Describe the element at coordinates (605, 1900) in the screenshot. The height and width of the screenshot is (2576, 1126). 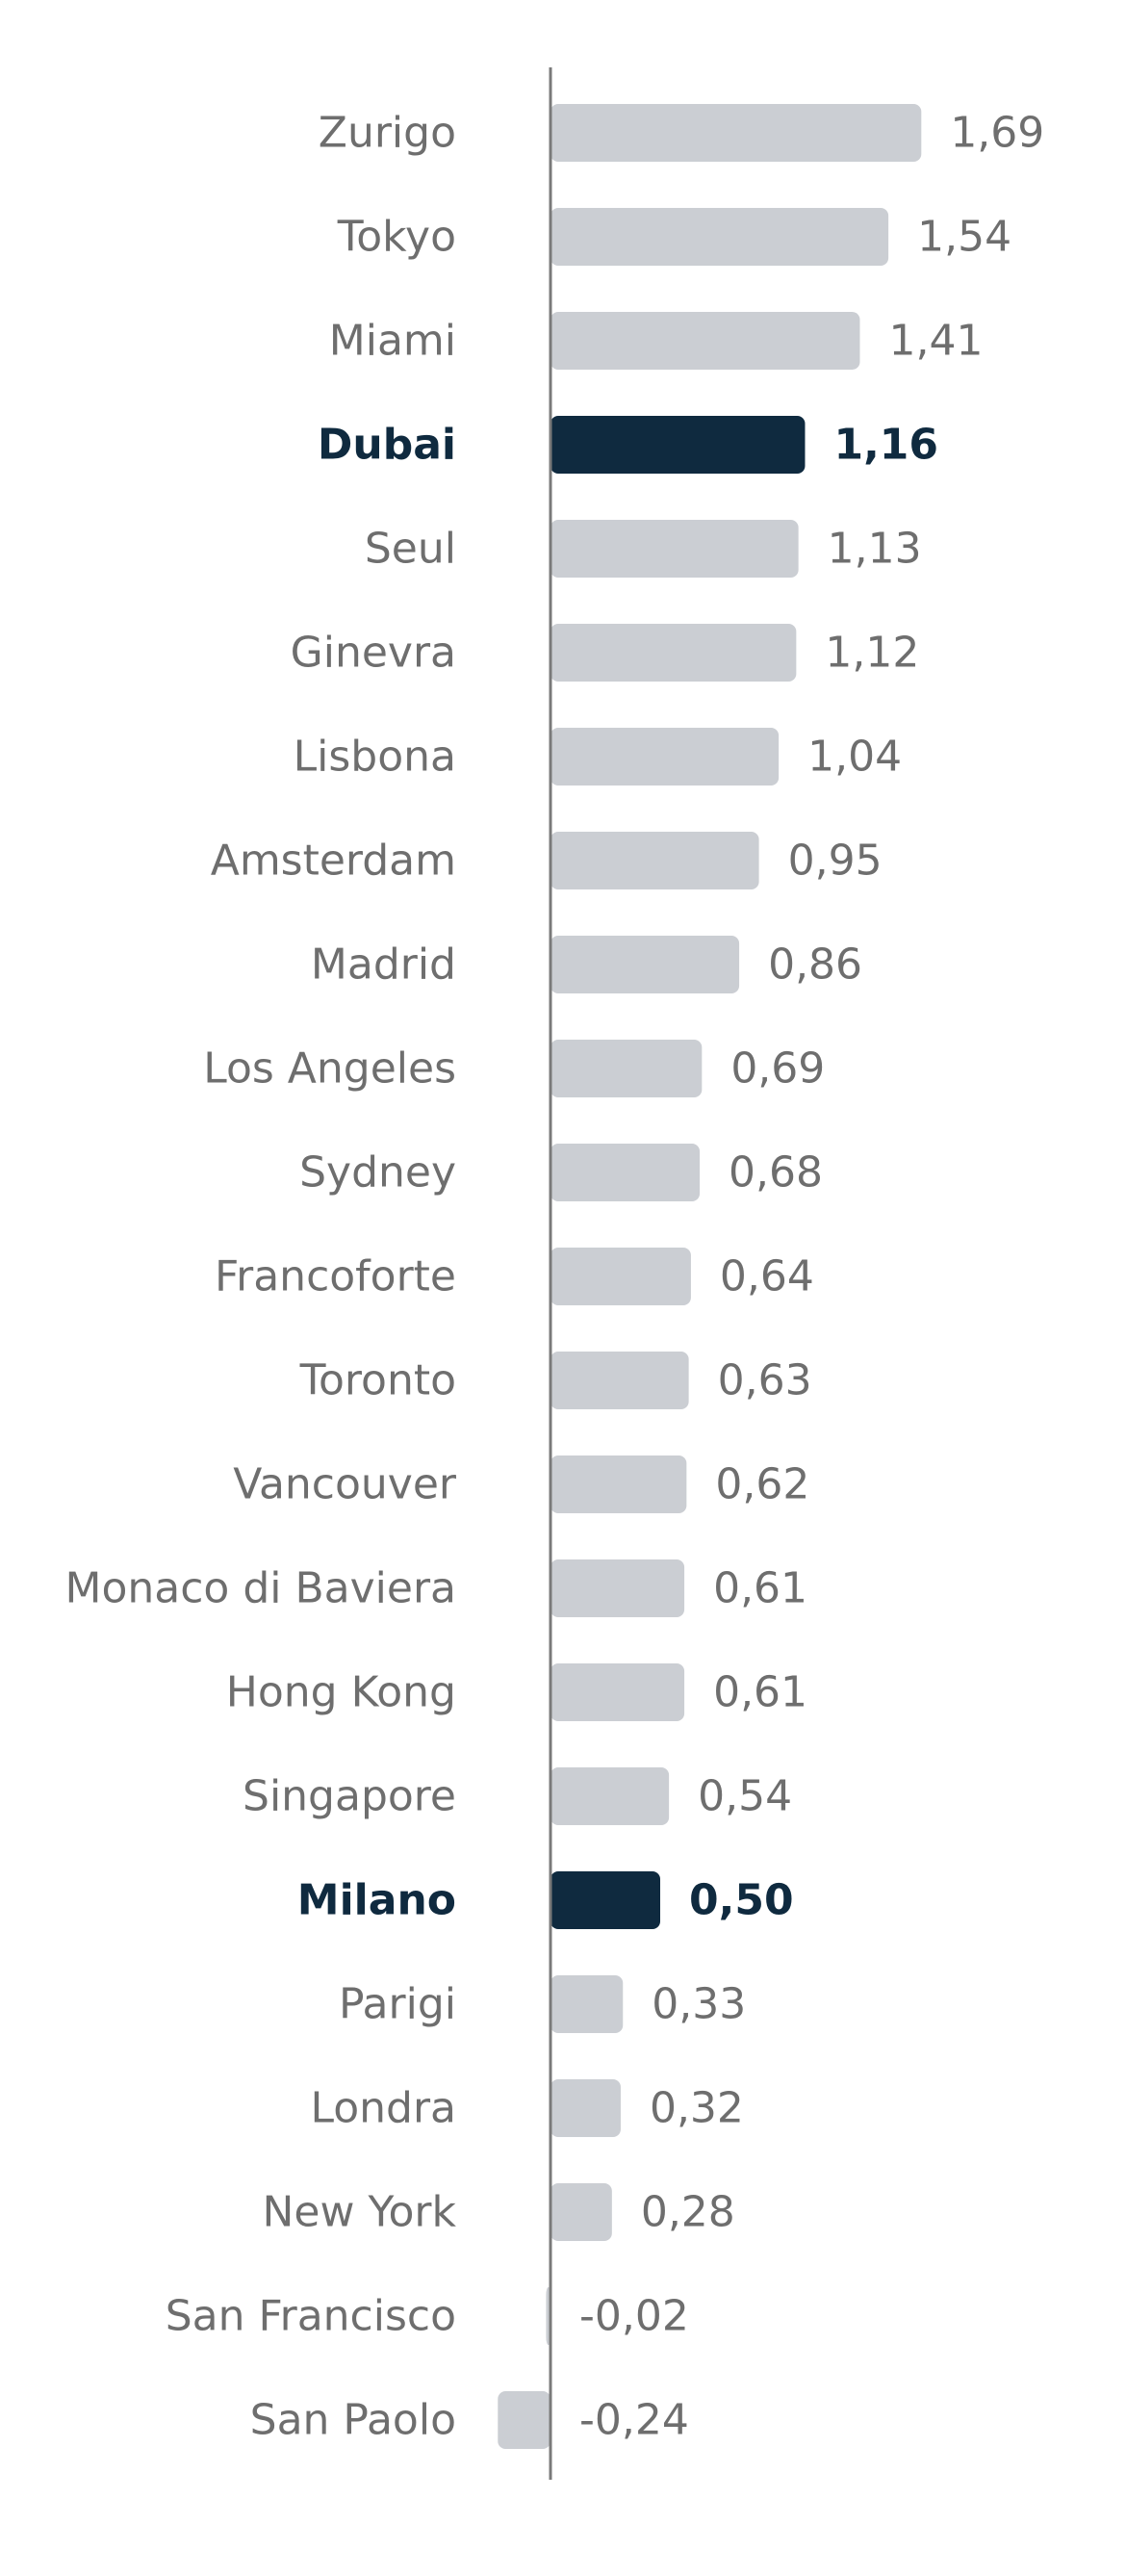
I see `bar-milano` at that location.